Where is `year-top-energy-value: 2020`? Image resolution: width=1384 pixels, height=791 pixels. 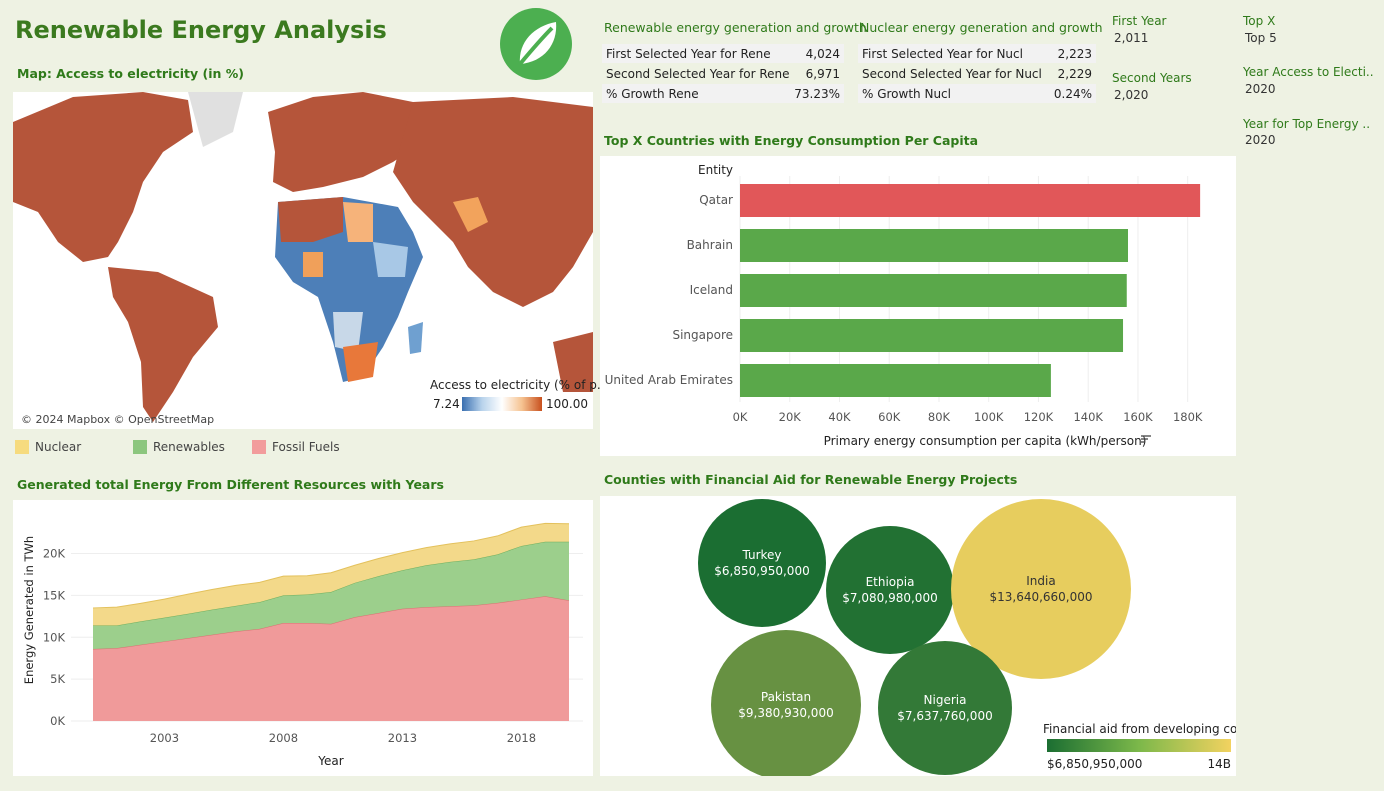 year-top-energy-value: 2020 is located at coordinates (1260, 140).